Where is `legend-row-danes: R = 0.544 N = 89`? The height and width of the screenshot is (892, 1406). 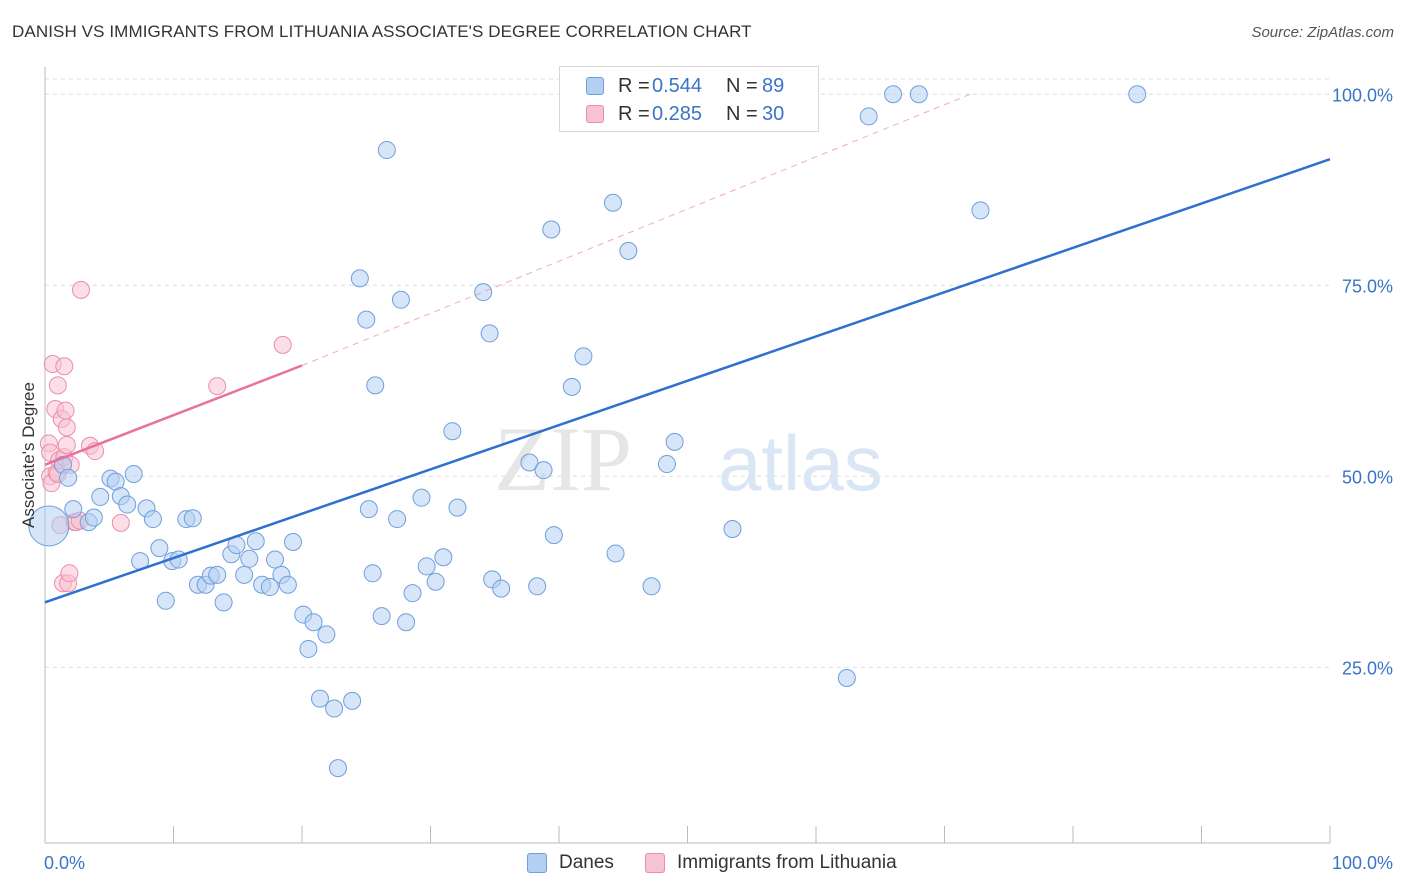
legend-row-danes: R = 0.544 N = 89 is located at coordinates (685, 86).